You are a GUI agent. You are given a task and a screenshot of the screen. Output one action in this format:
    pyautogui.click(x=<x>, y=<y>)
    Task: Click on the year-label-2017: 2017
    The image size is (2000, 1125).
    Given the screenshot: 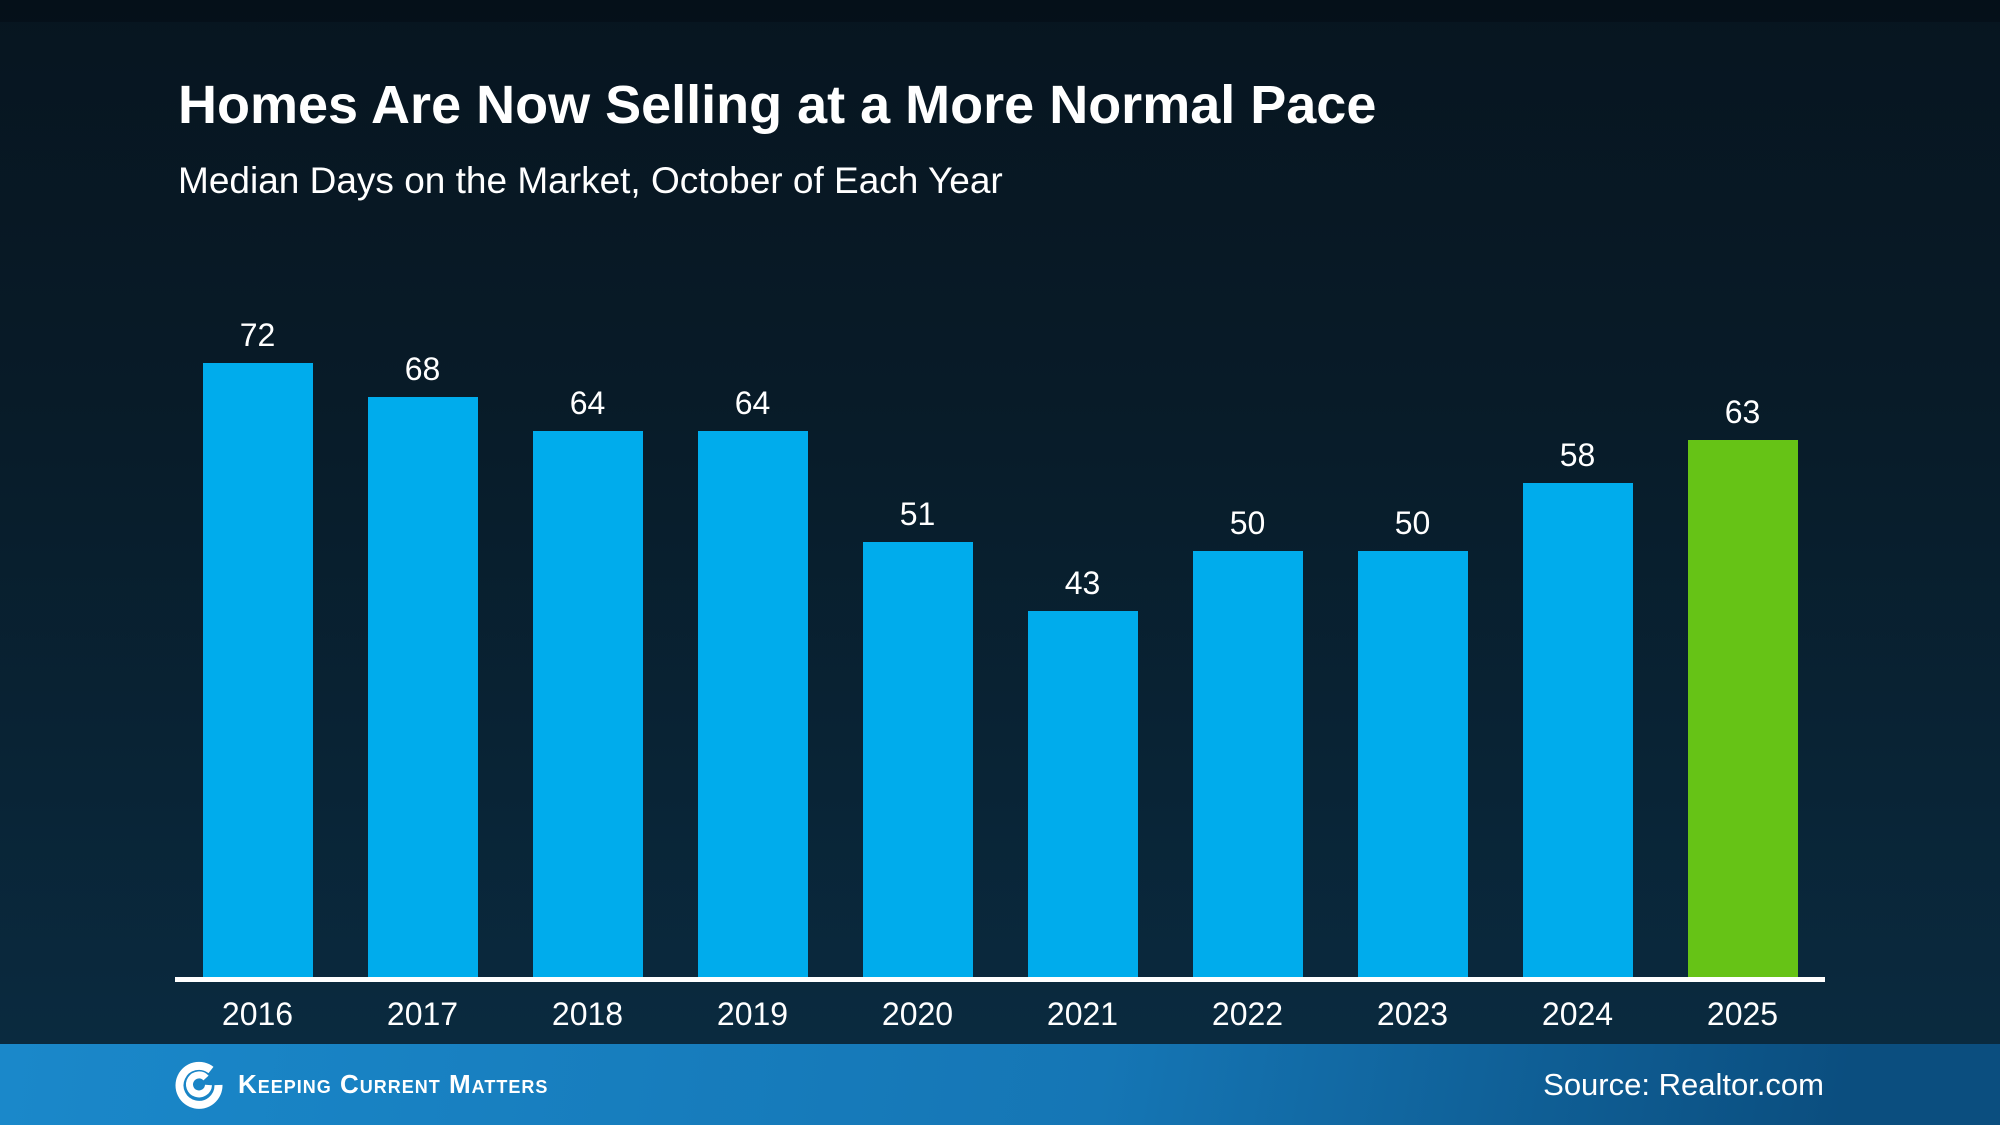 What is the action you would take?
    pyautogui.click(x=422, y=1014)
    